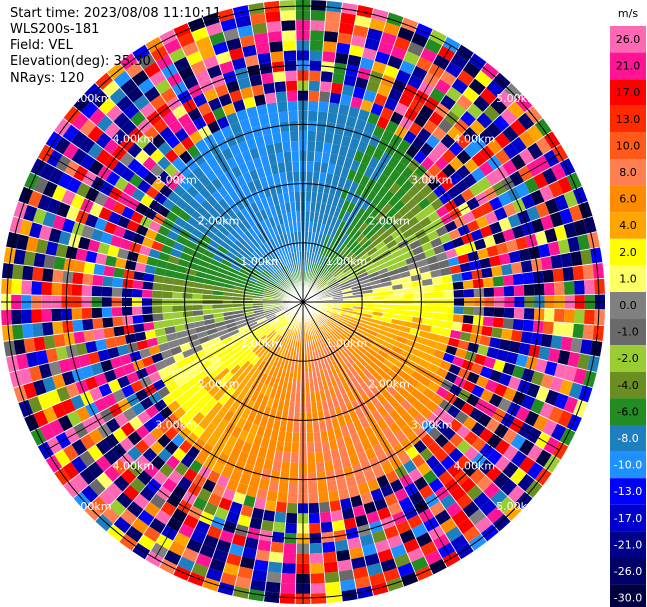  What do you see at coordinates (628, 199) in the screenshot?
I see `colorbar-tick-label: 6.0` at bounding box center [628, 199].